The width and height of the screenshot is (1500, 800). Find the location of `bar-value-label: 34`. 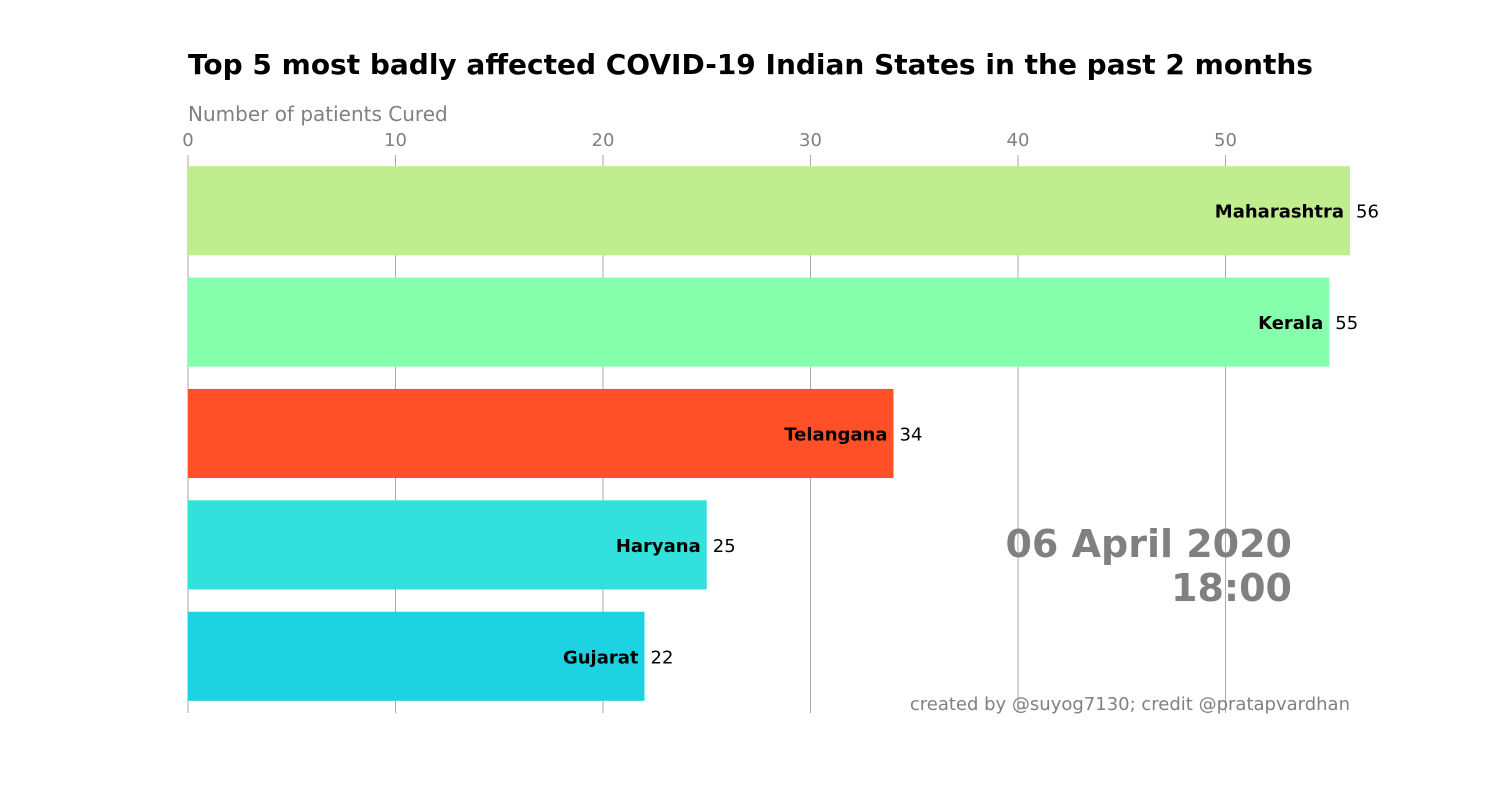

bar-value-label: 34 is located at coordinates (911, 435).